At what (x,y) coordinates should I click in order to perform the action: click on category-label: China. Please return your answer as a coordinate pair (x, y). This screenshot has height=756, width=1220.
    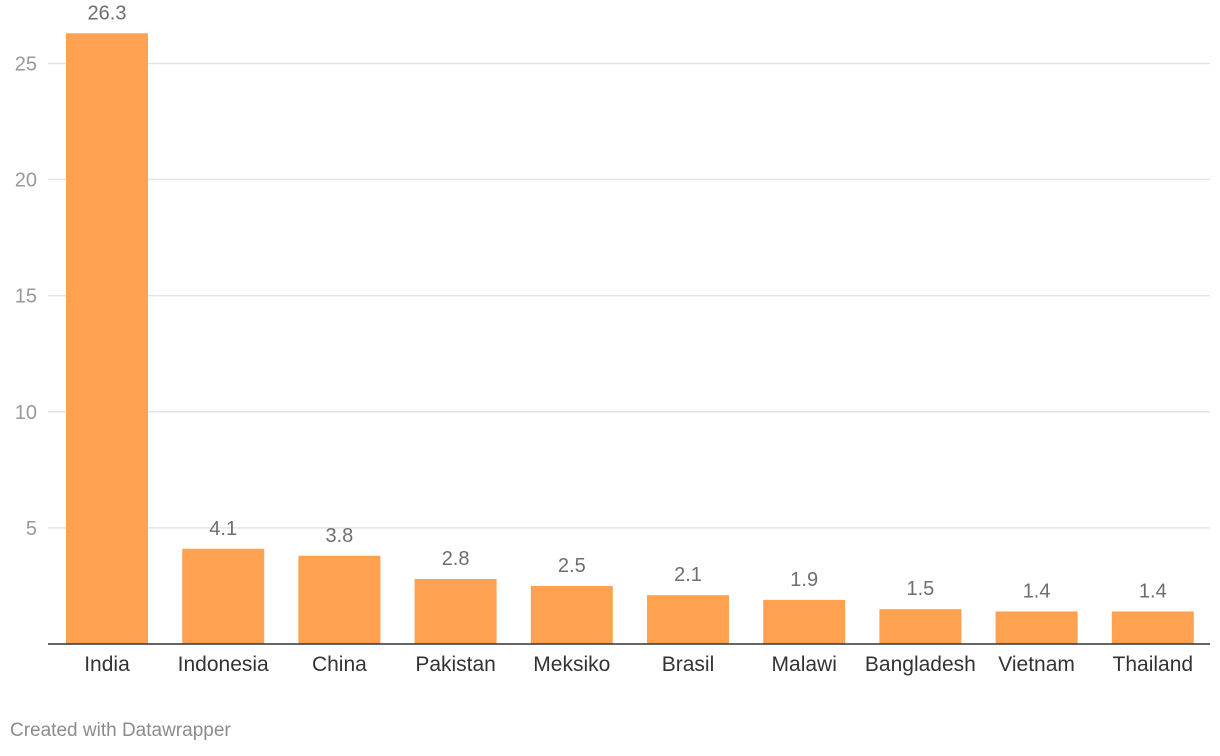
    Looking at the image, I should click on (339, 664).